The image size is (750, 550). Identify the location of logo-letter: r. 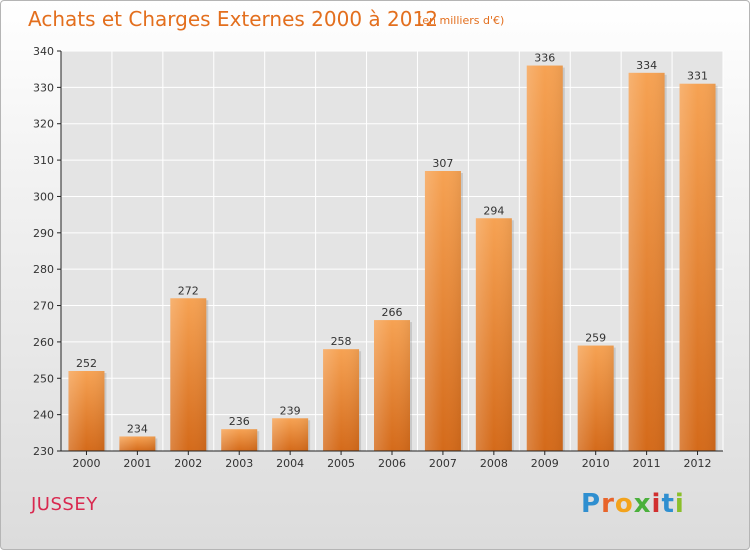
(608, 504).